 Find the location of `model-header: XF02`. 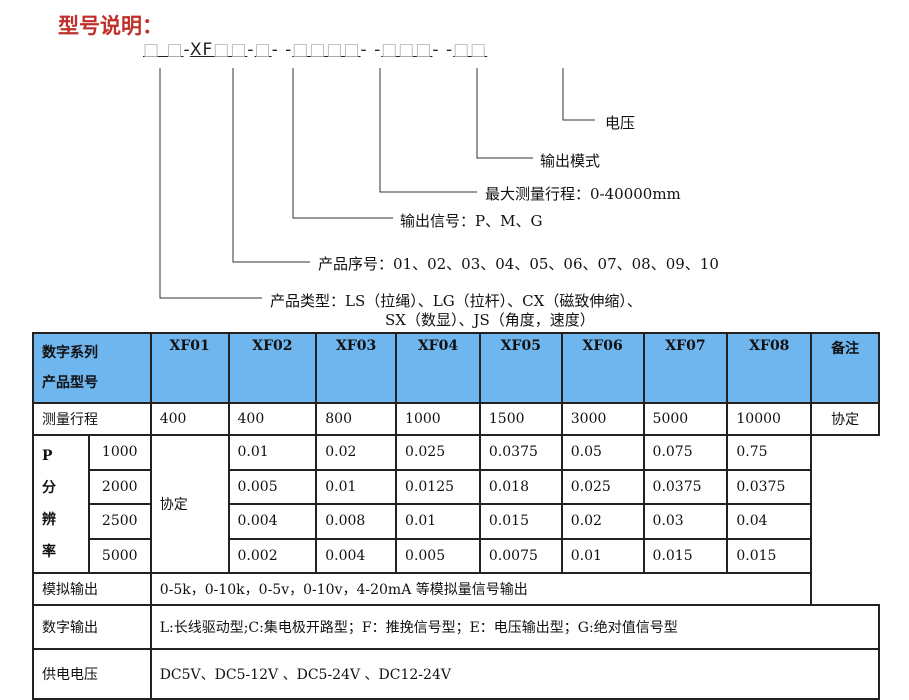

model-header: XF02 is located at coordinates (272, 368).